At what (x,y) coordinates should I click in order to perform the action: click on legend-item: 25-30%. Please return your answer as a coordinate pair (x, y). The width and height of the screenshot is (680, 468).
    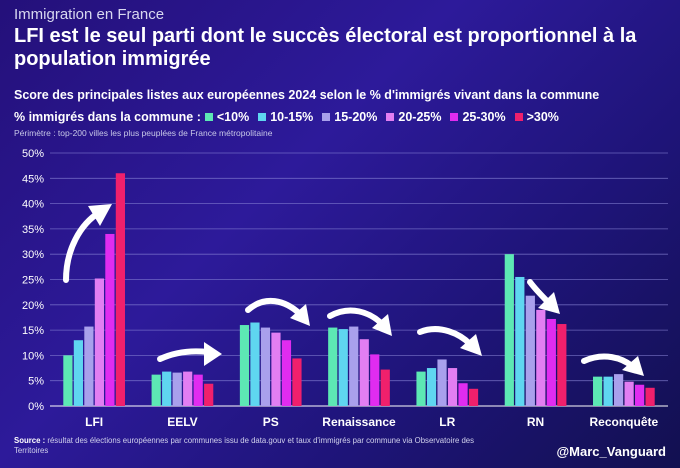
    Looking at the image, I should click on (478, 117).